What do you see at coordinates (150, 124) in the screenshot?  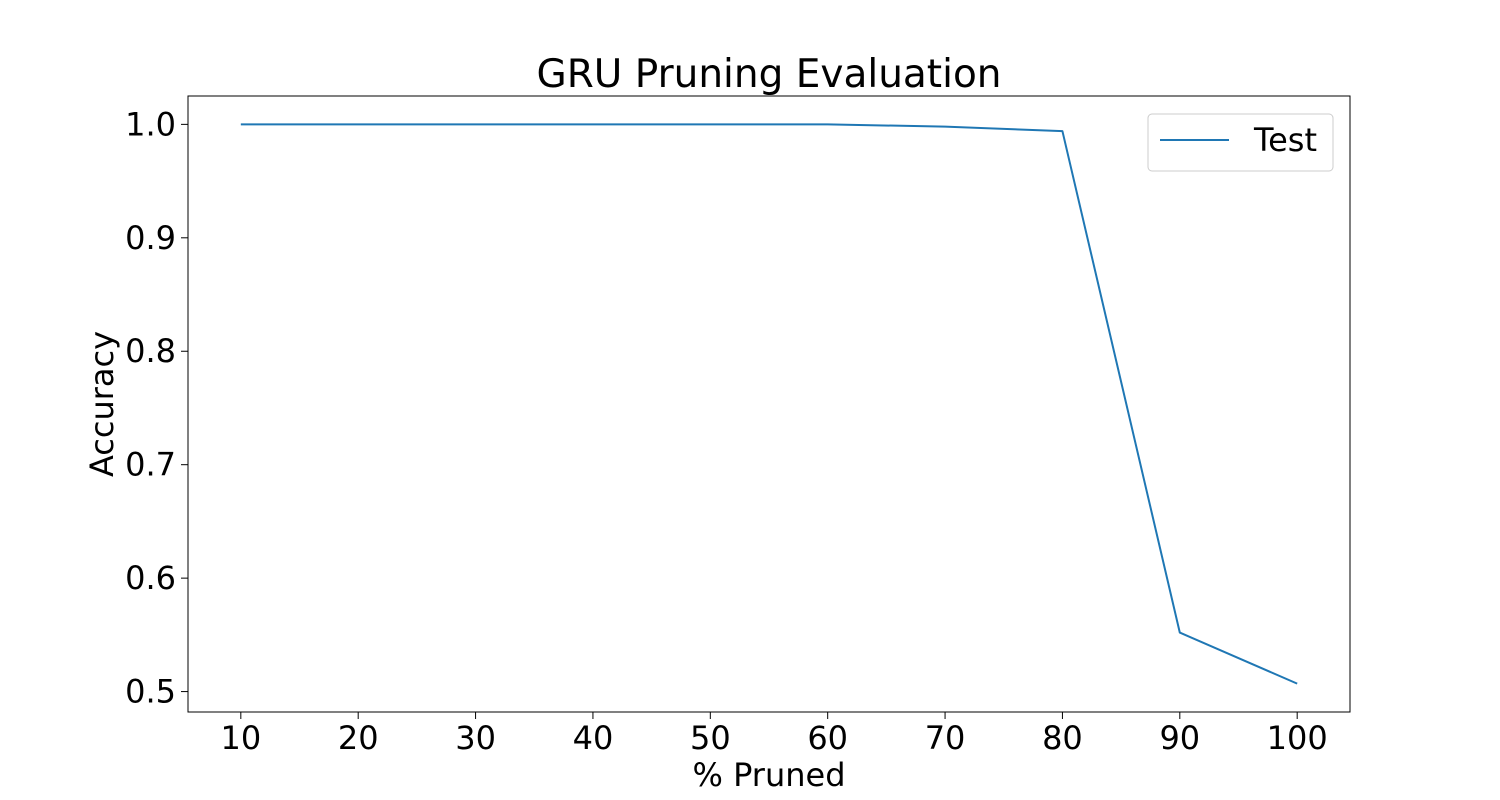 I see `y-tick-label: 1.0` at bounding box center [150, 124].